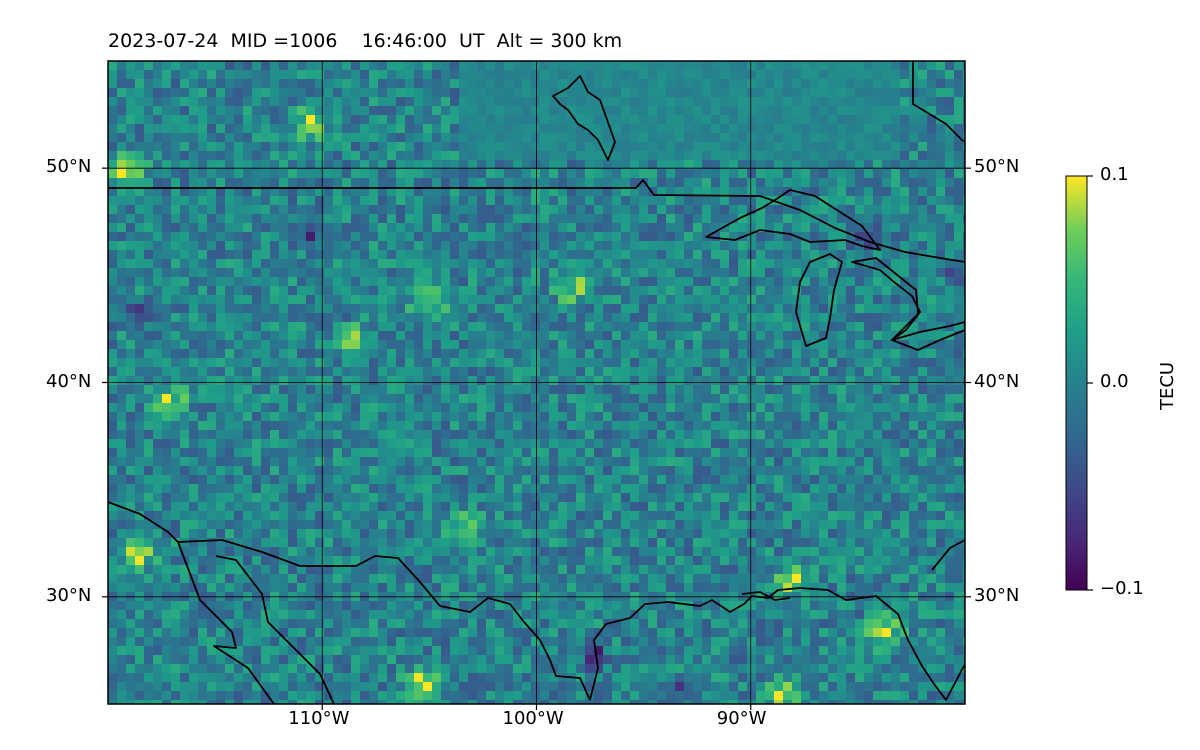 The image size is (1200, 750). Describe the element at coordinates (1076, 383) in the screenshot. I see `colorbar` at that location.